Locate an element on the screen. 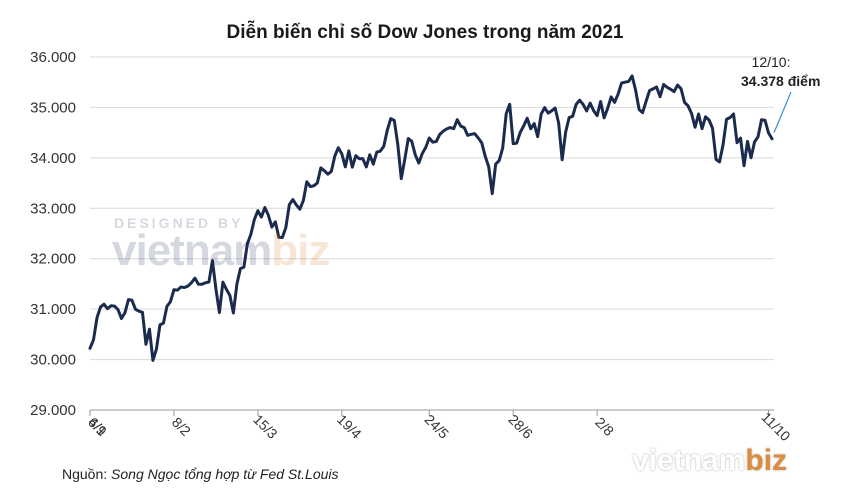 This screenshot has height=501, width=850. x-tick-label: 2/8 is located at coordinates (604, 426).